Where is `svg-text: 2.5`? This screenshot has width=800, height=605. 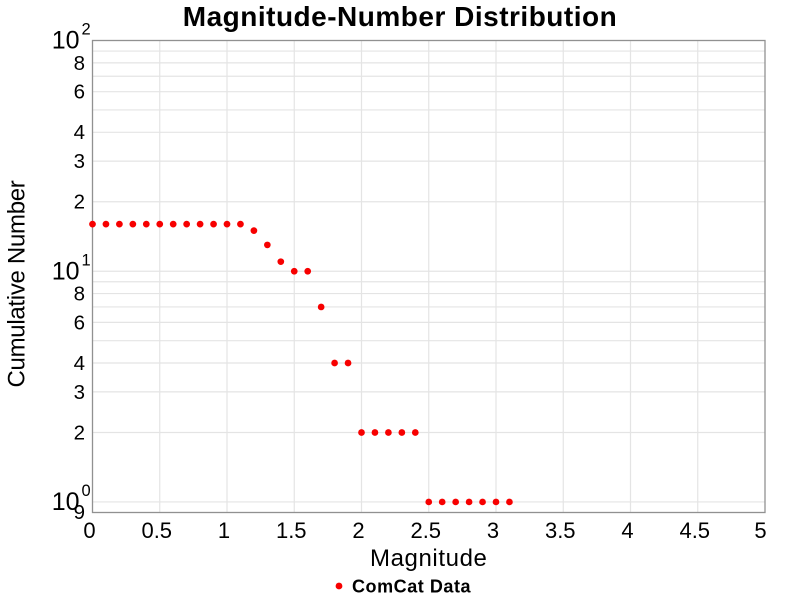 svg-text: 2.5 is located at coordinates (425, 530).